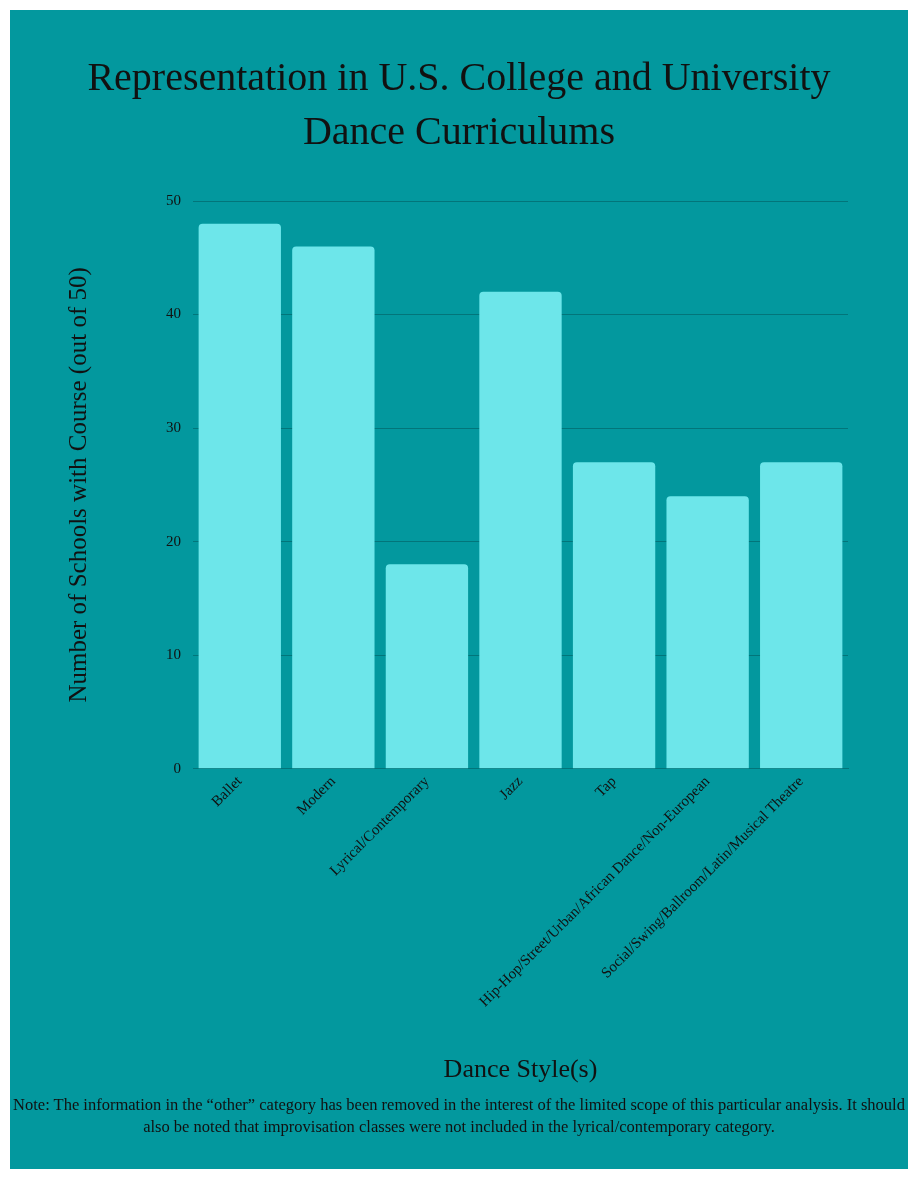 The image size is (918, 1179). What do you see at coordinates (173, 199) in the screenshot?
I see `y-tick-label: 50` at bounding box center [173, 199].